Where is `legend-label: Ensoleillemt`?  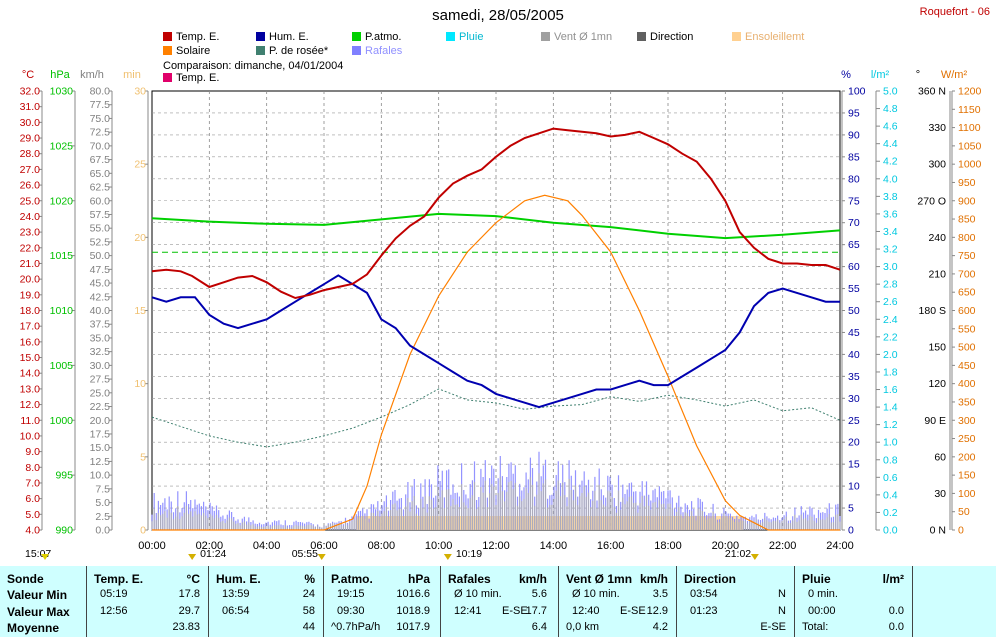 legend-label: Ensoleillemt is located at coordinates (775, 37).